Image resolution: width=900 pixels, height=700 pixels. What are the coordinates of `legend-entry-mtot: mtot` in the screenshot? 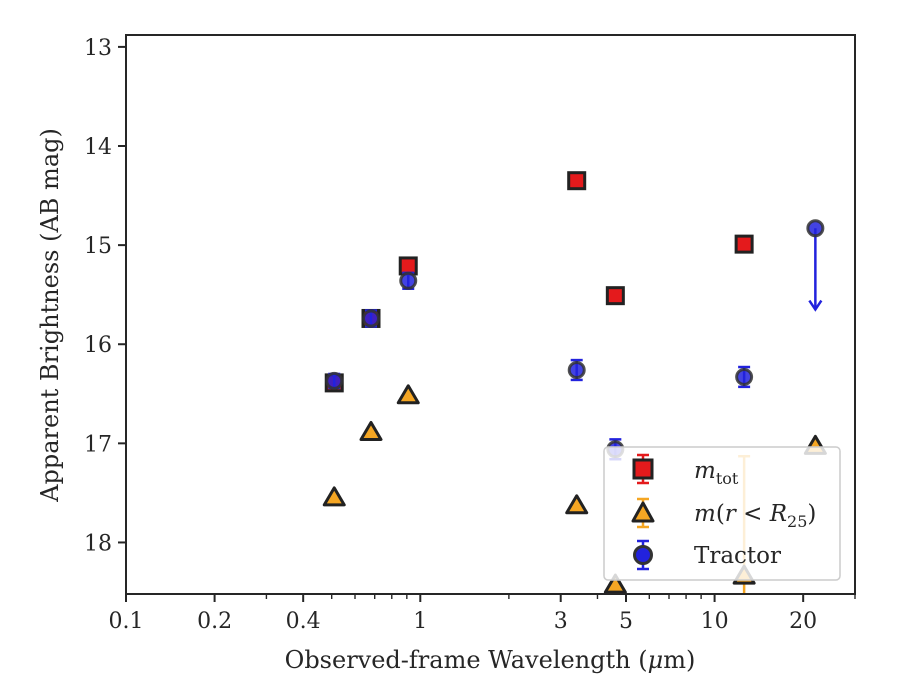 It's located at (685, 470).